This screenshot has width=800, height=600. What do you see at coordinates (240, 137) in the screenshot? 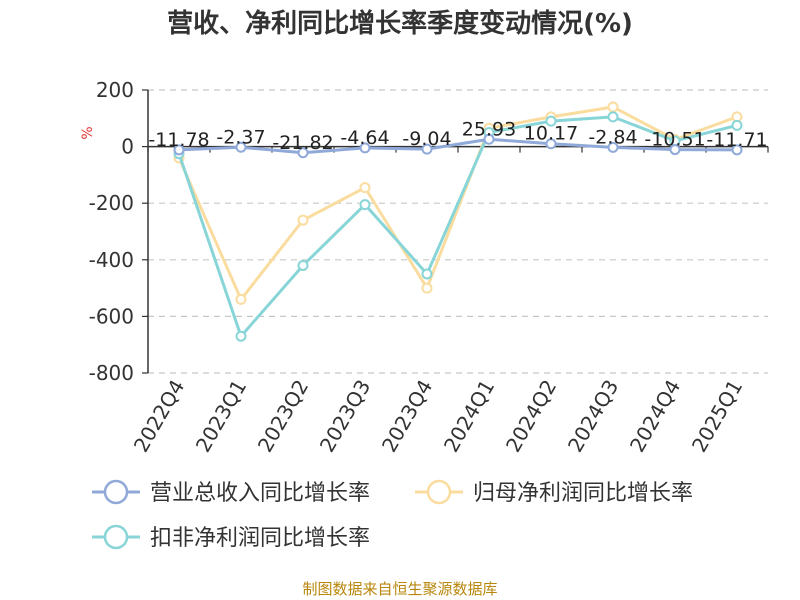
I see `data-label: -2.37` at bounding box center [240, 137].